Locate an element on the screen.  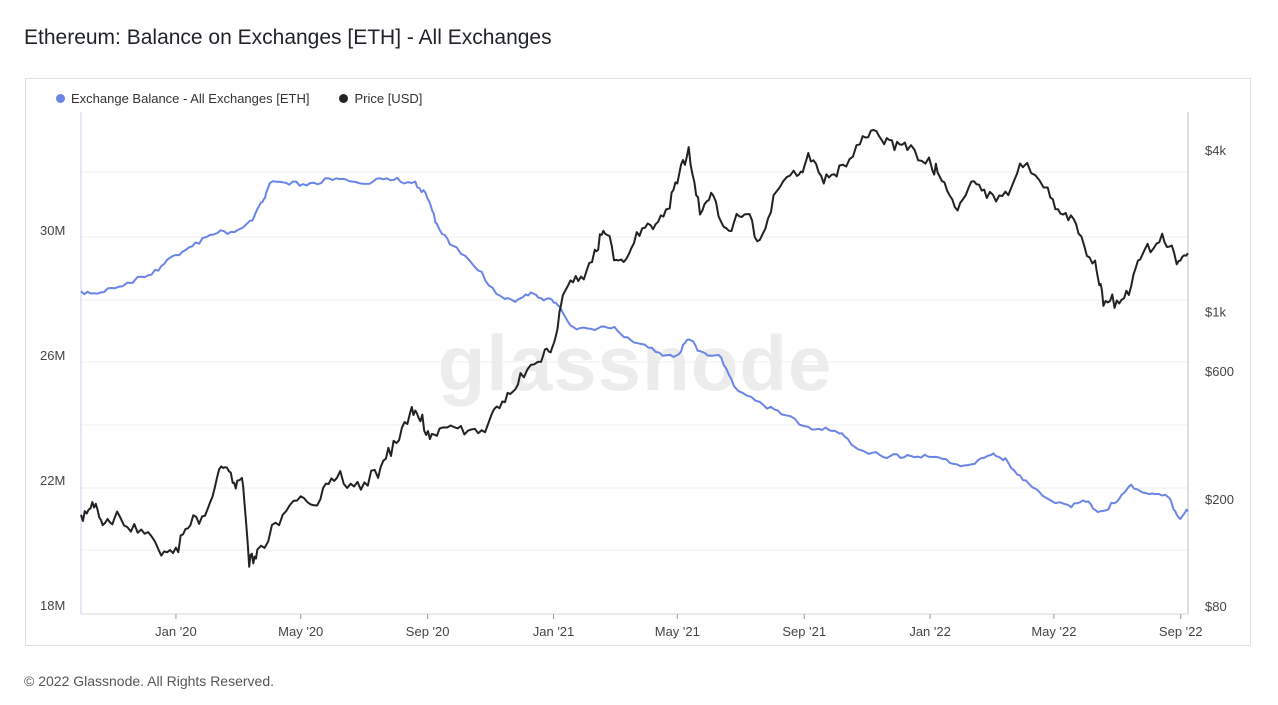
legend-label-exchange-balance: Exchange Balance - All Exchanges [ETH] is located at coordinates (190, 98).